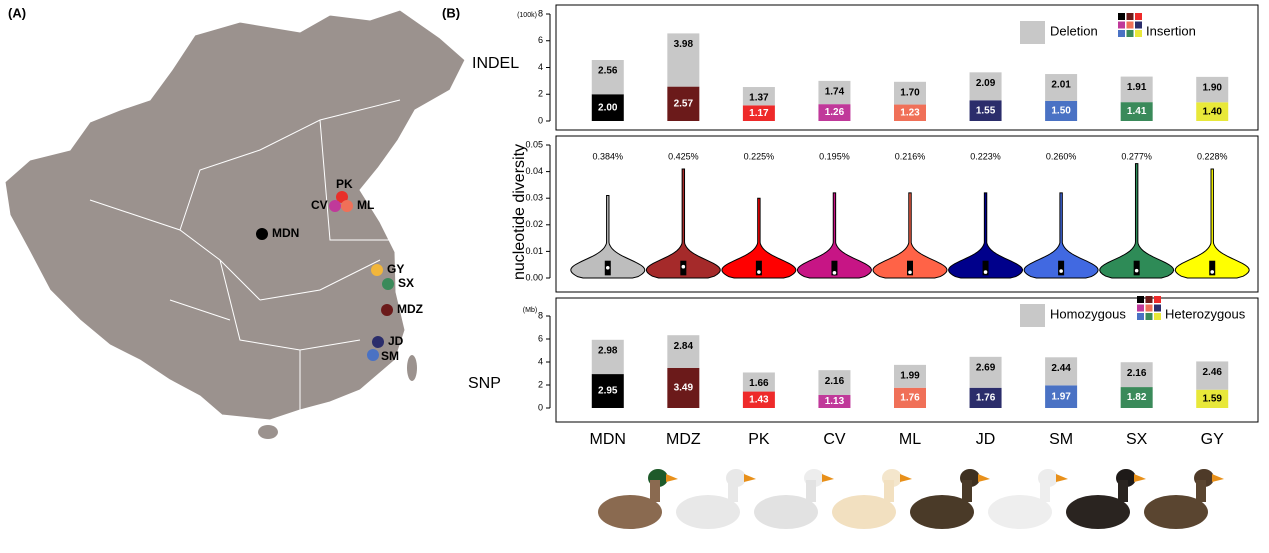  Describe the element at coordinates (608, 350) in the screenshot. I see `value-label: 2.98` at that location.